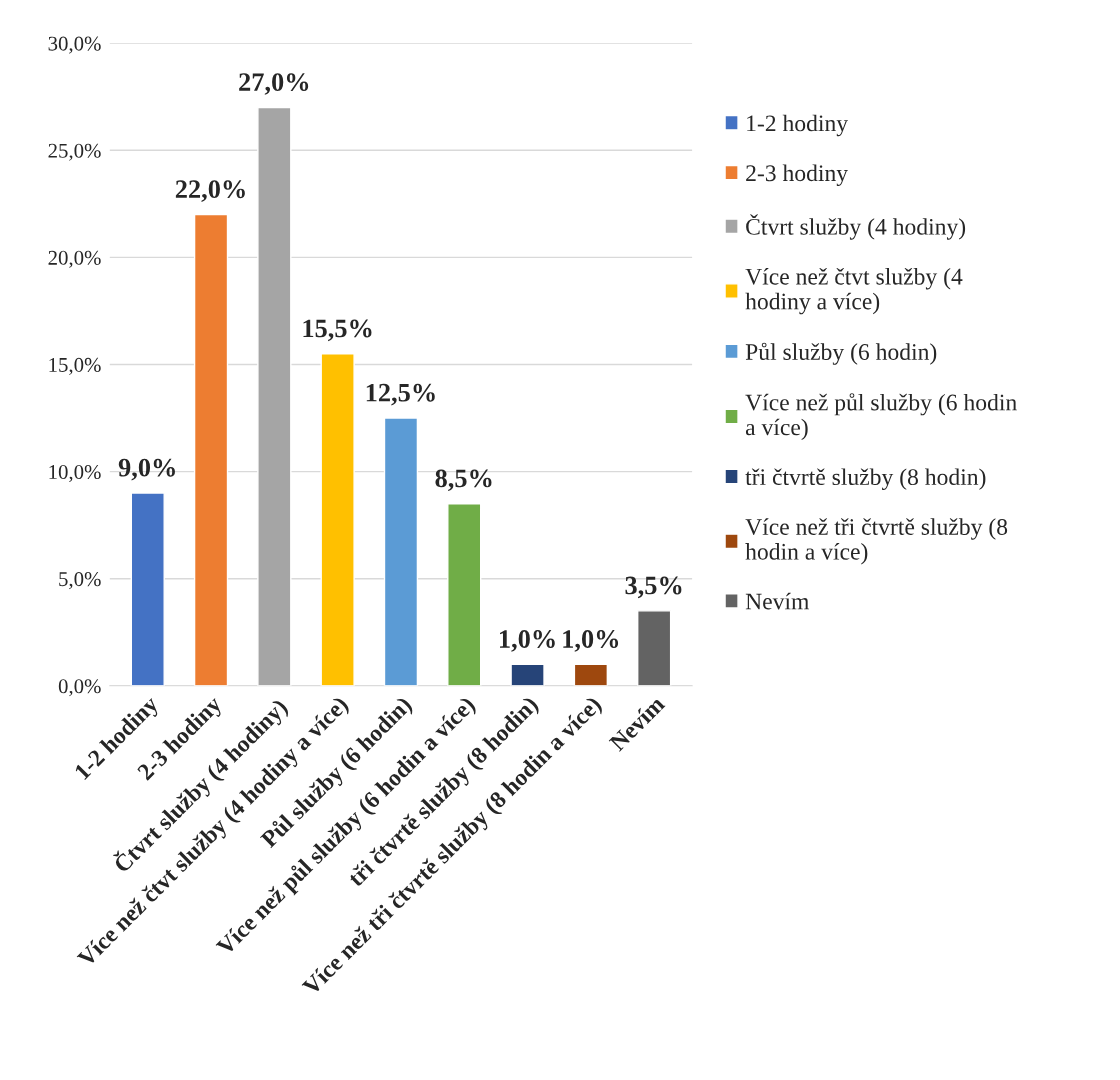  Describe the element at coordinates (75, 366) in the screenshot. I see `y-tick-label: 15,0%` at that location.